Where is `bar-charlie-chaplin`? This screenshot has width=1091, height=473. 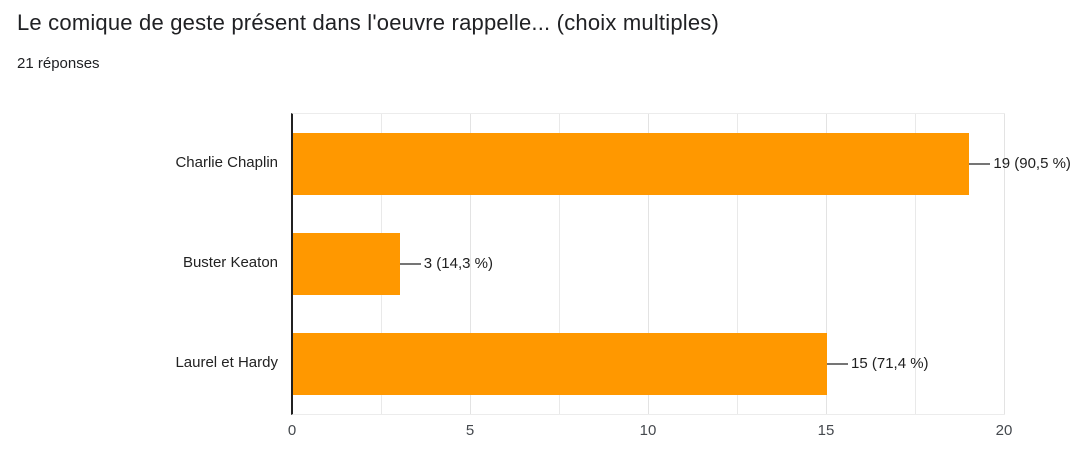
bar-charlie-chaplin is located at coordinates (631, 164).